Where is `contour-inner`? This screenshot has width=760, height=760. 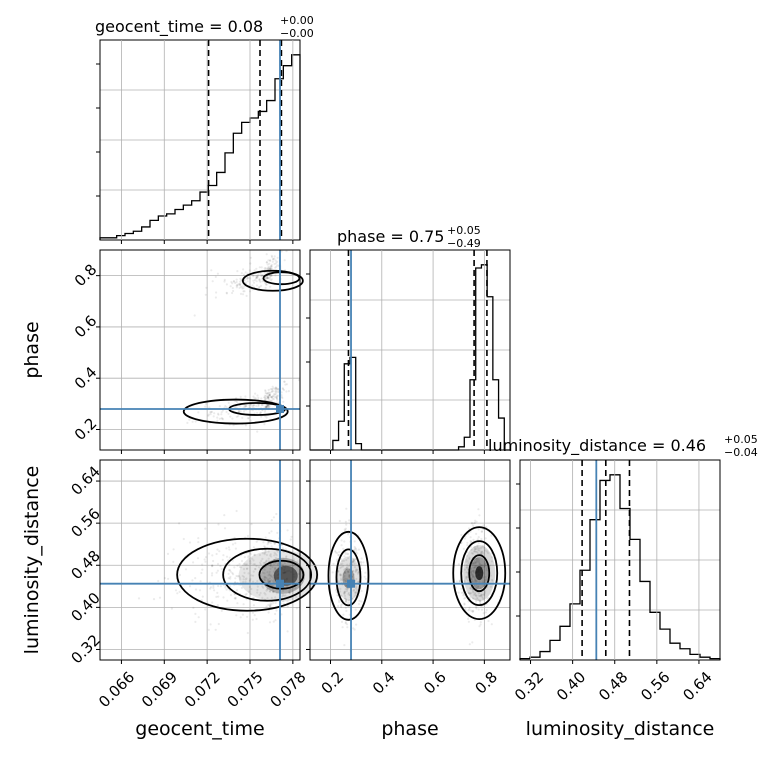
contour-inner is located at coordinates (281, 574).